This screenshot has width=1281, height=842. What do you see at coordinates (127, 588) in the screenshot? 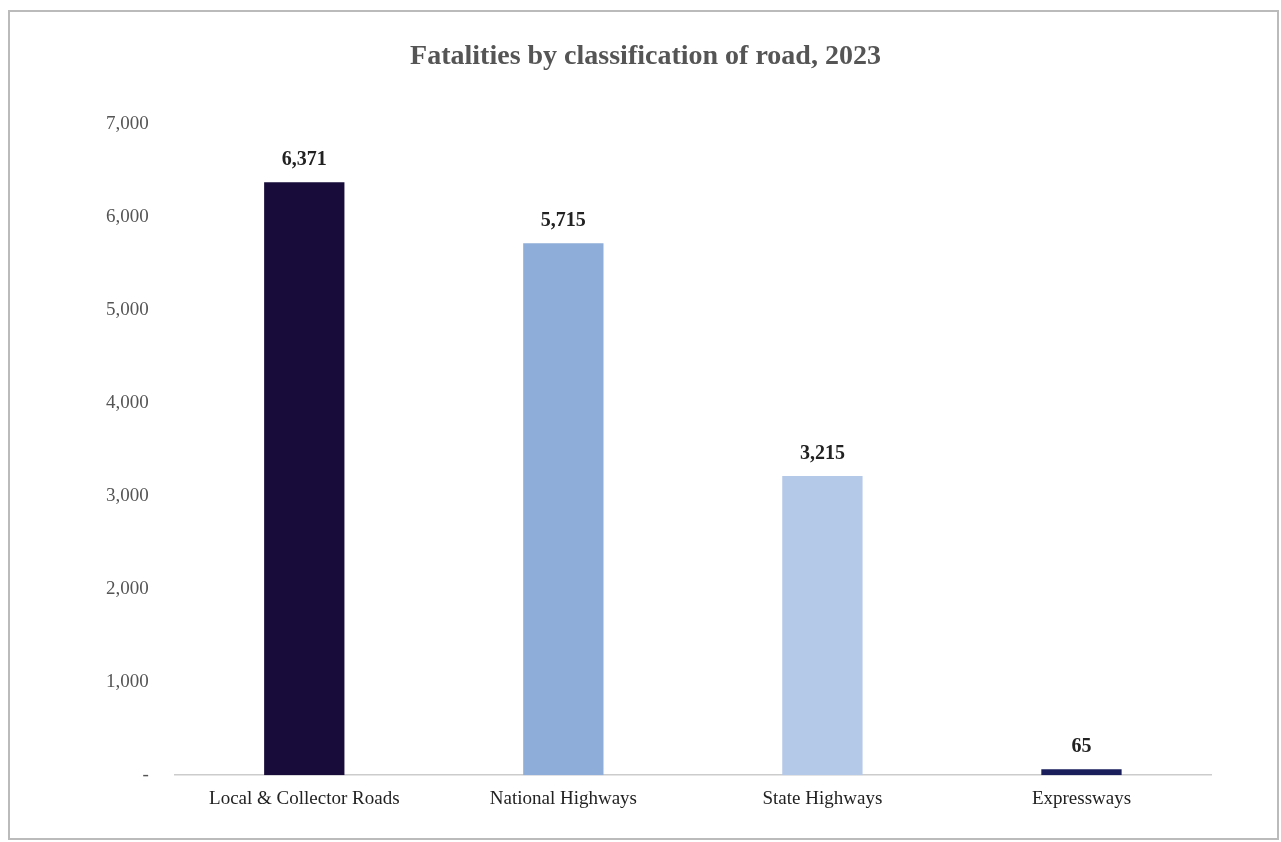
I see `y-tick-label: 2,000` at bounding box center [127, 588].